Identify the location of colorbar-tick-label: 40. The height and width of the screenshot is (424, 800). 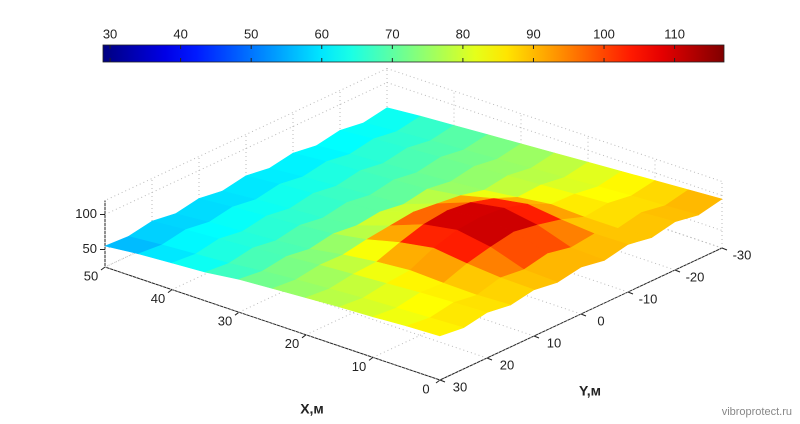
(180, 33).